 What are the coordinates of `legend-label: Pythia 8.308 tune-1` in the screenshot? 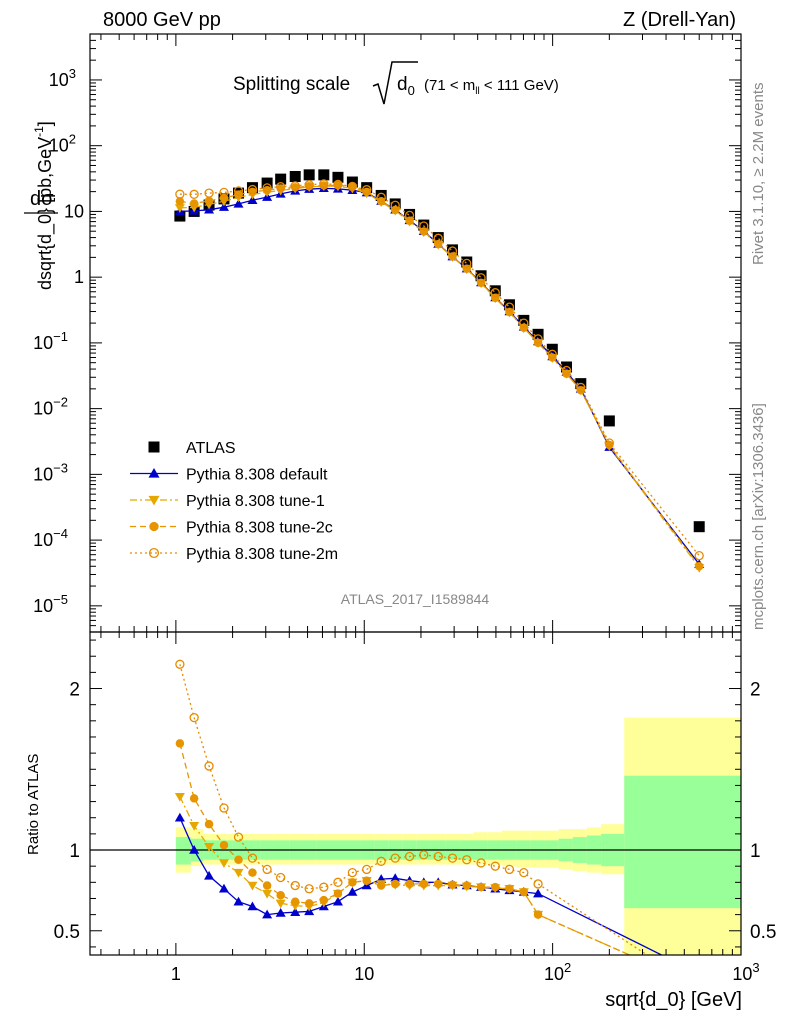 It's located at (255, 501).